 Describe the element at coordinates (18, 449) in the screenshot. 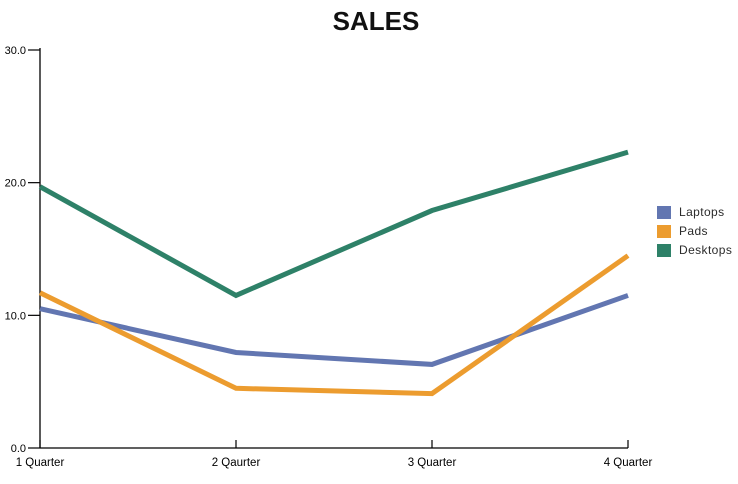

I see `y-tick-label: 0.0` at that location.